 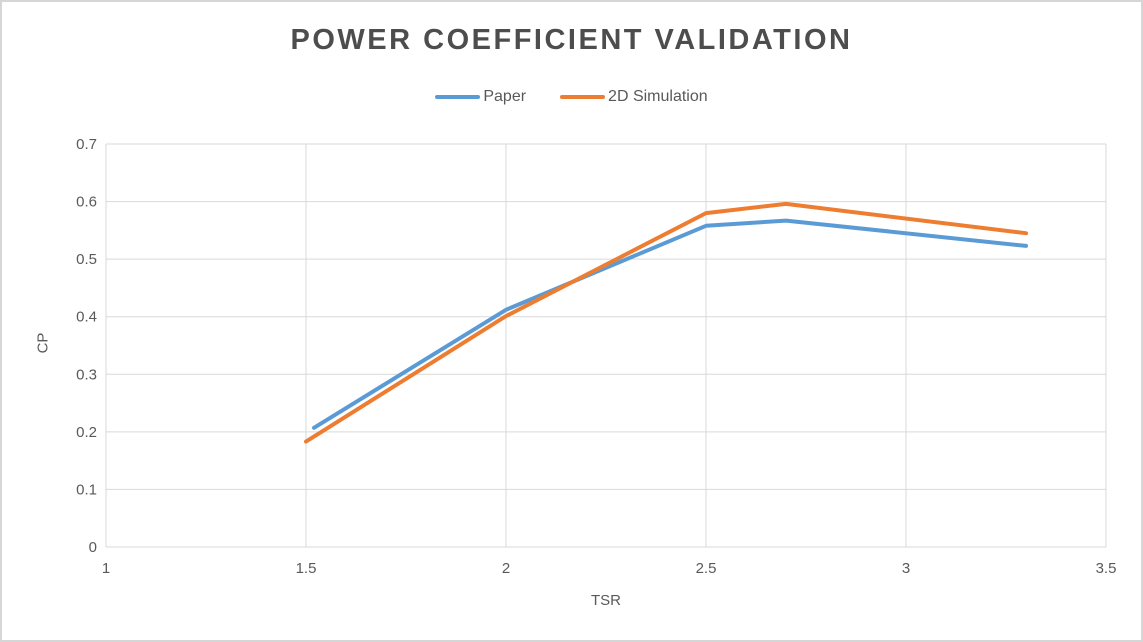 I want to click on x-axis-title: TSR, so click(x=606, y=600).